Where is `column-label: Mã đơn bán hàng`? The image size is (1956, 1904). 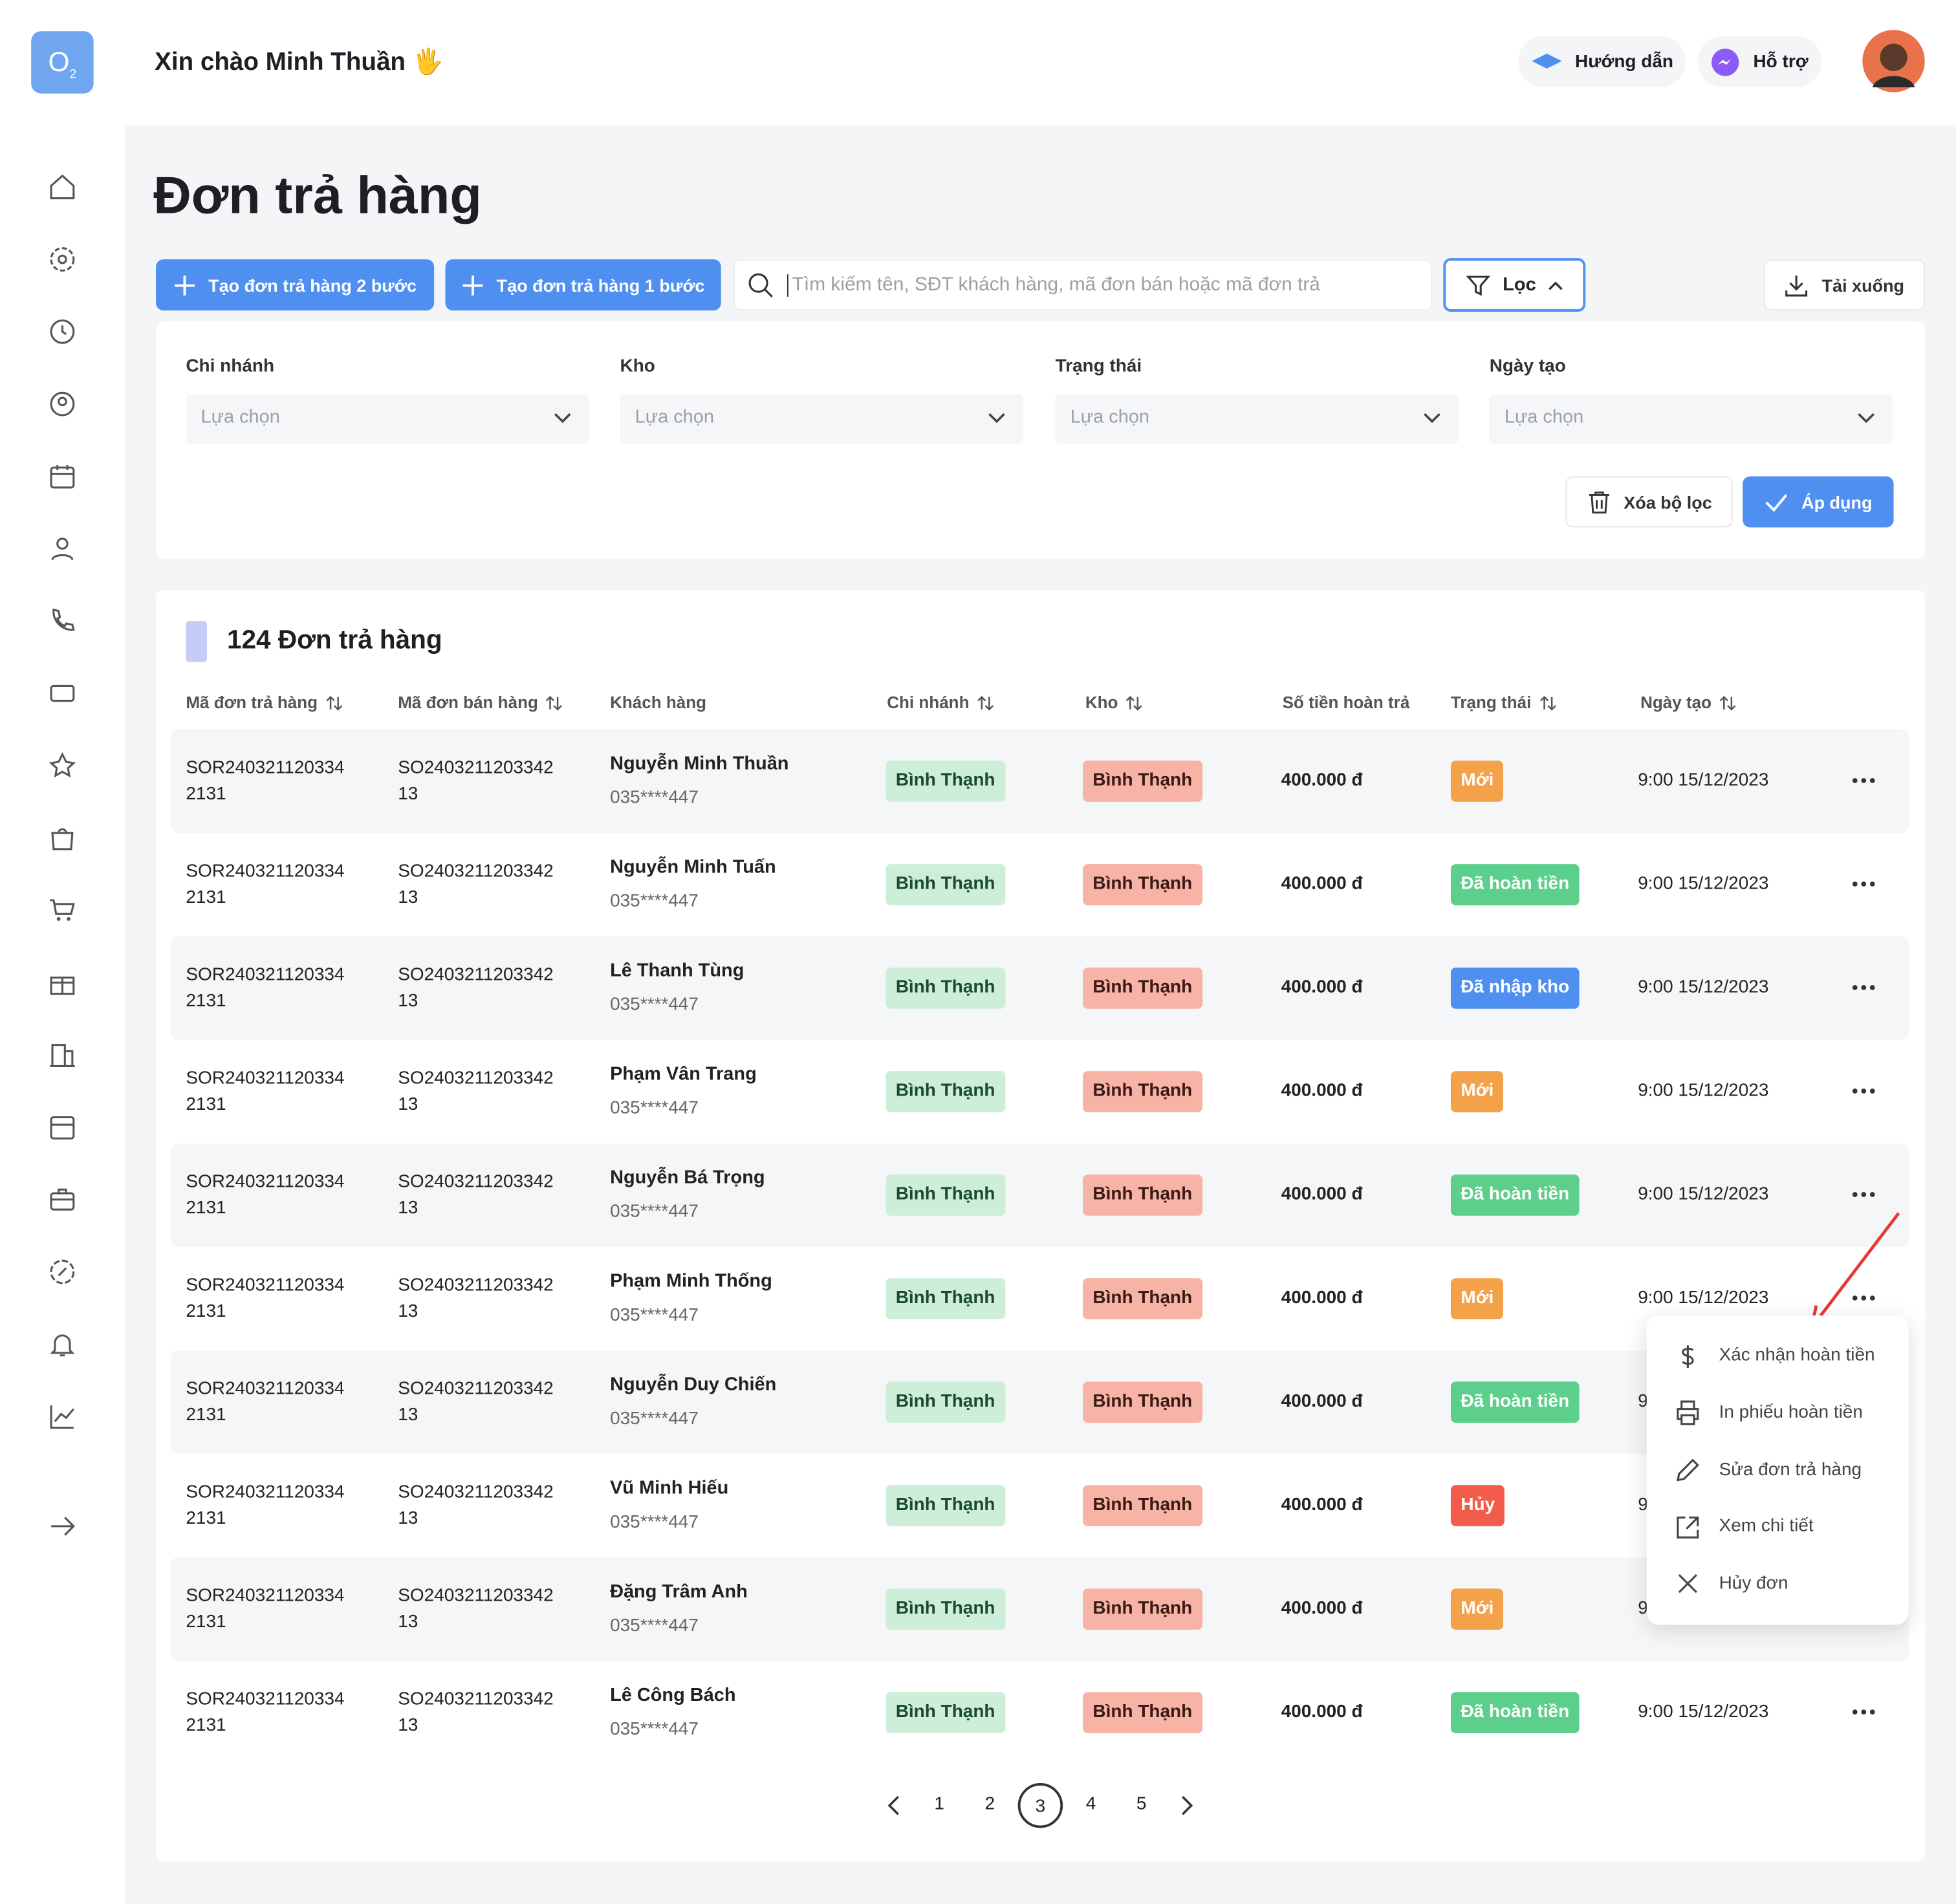
column-label: Mã đơn bán hàng is located at coordinates (468, 702).